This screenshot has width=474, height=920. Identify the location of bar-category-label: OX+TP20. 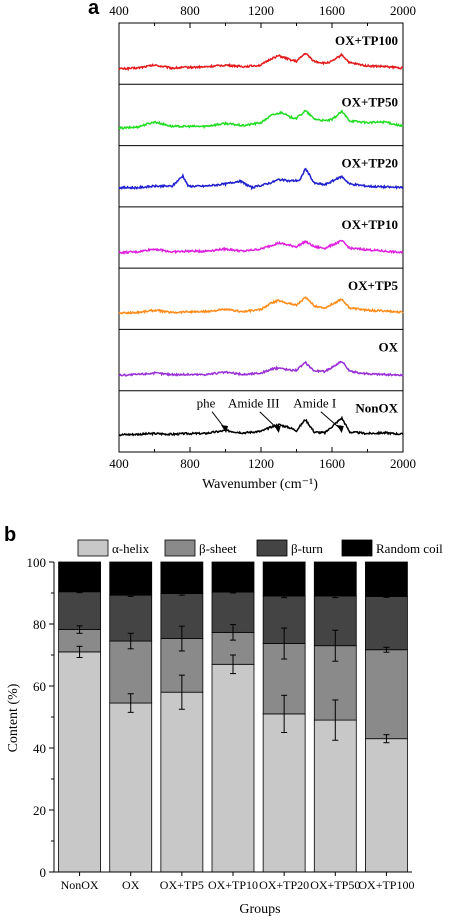
(284, 885).